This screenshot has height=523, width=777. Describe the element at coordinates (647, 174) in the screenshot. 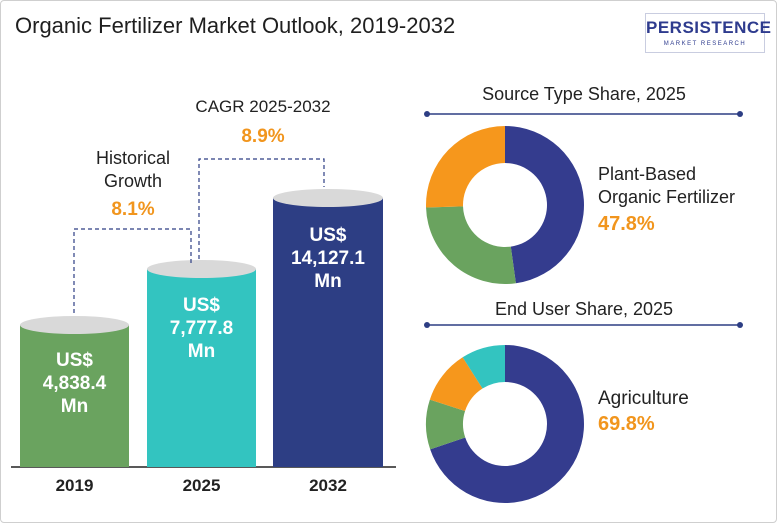

I see `source-type-highlight-label-line1: Plant-Based` at that location.